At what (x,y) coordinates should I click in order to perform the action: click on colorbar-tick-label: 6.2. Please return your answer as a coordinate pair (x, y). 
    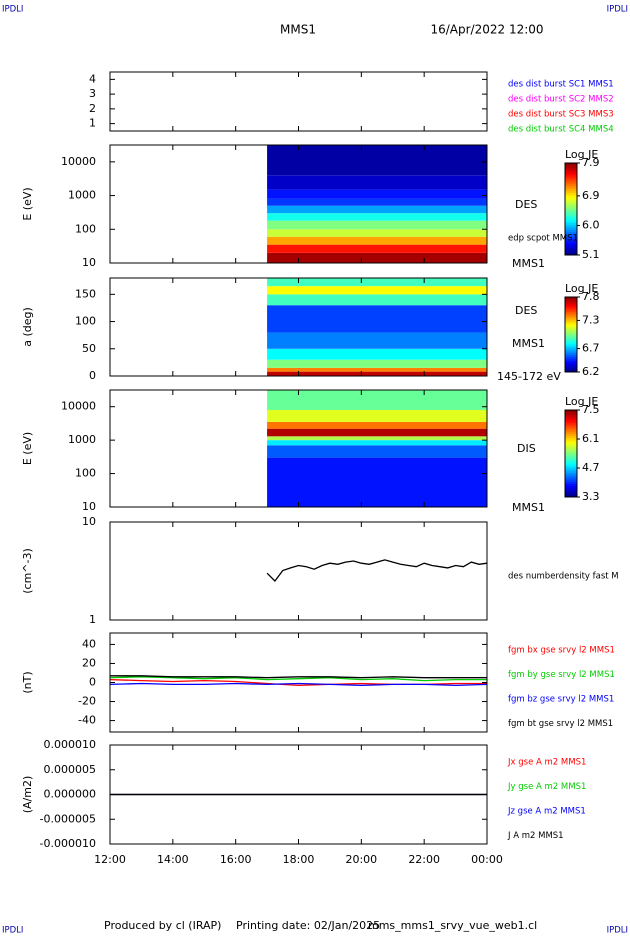
    Looking at the image, I should click on (591, 371).